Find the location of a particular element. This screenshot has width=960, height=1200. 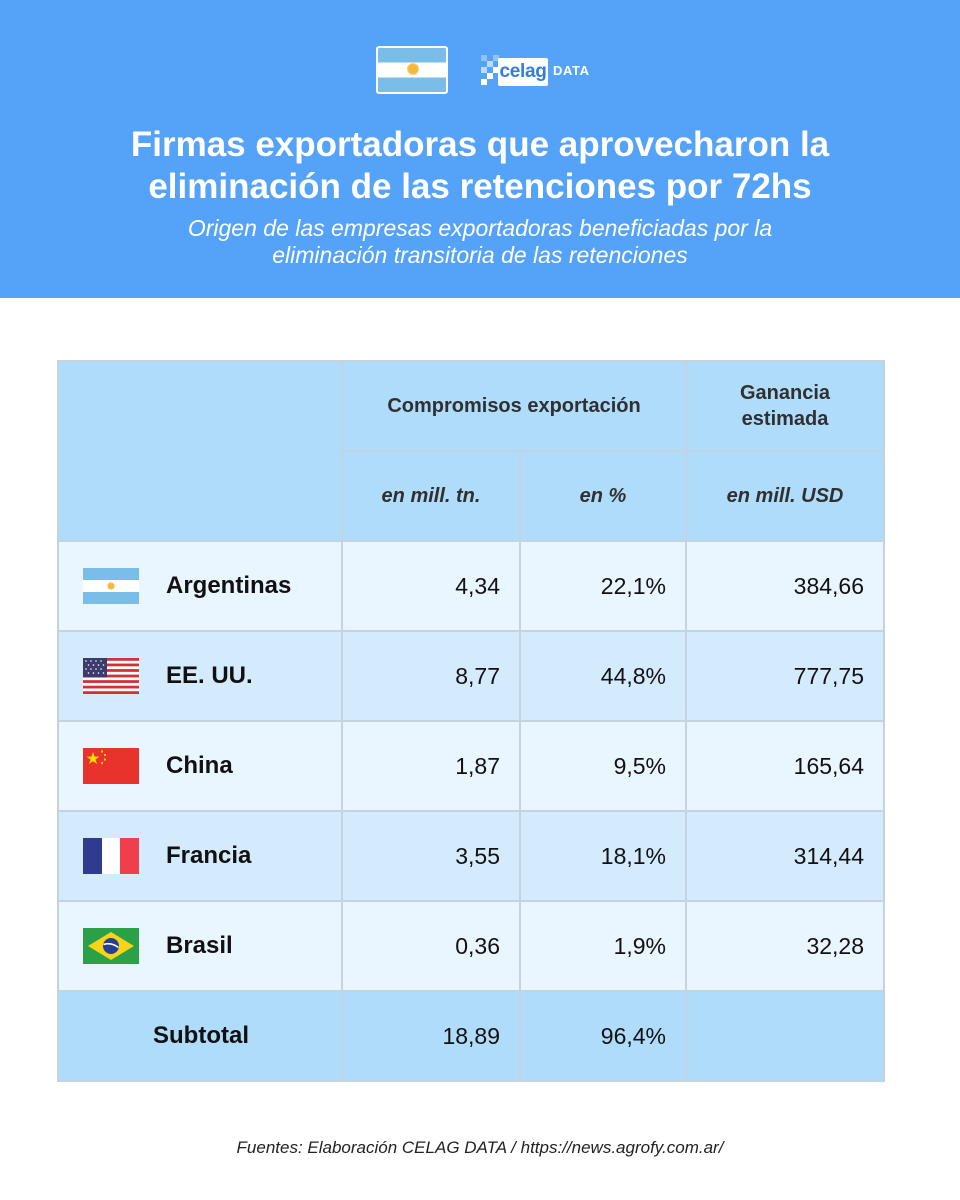

subtotal-label: Subtotal is located at coordinates (200, 1036).